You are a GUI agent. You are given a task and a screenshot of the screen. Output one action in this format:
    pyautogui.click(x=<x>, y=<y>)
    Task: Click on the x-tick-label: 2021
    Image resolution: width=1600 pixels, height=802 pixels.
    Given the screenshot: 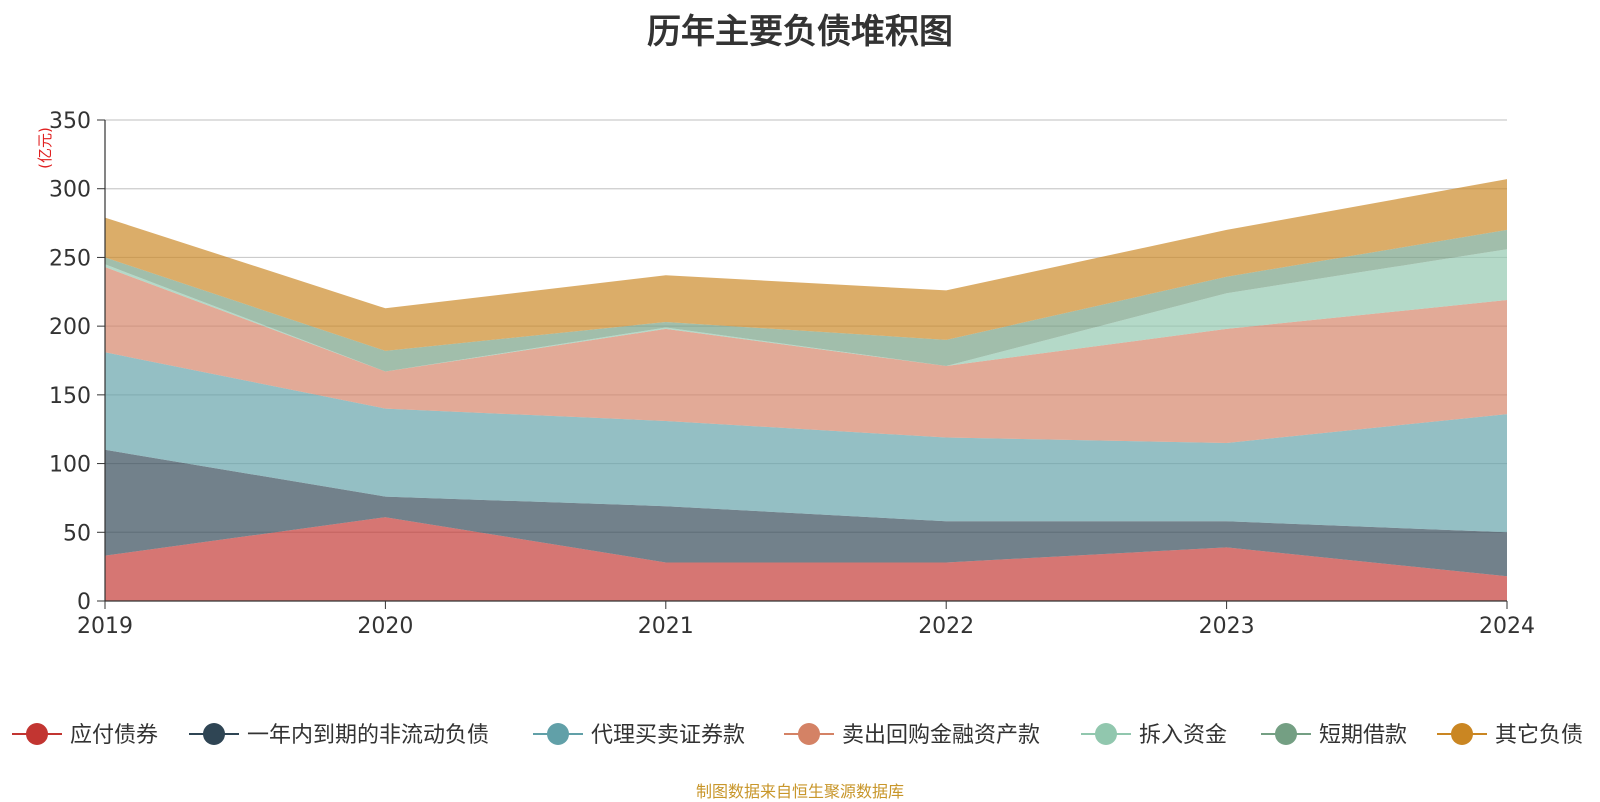 What is the action you would take?
    pyautogui.click(x=666, y=626)
    